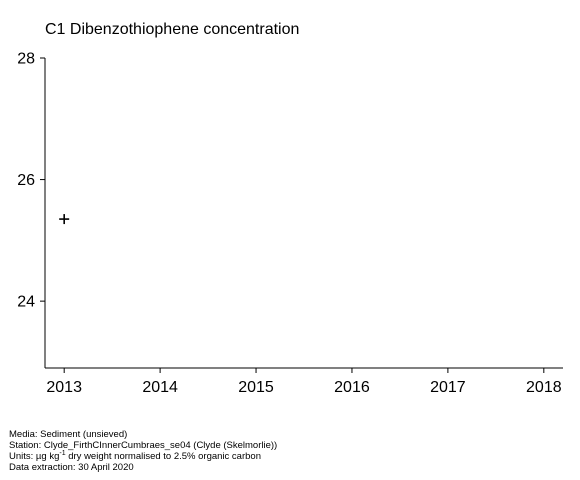 Image resolution: width=580 pixels, height=480 pixels. I want to click on units-superscript: -1, so click(62, 453).